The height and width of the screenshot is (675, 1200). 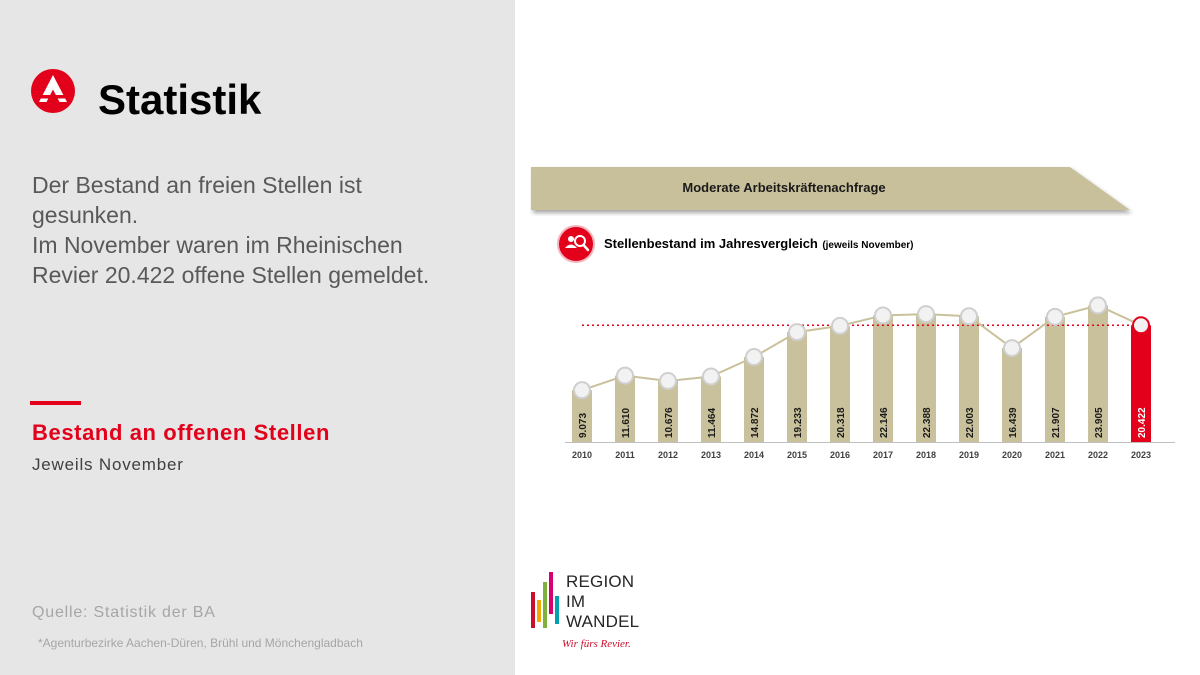 What do you see at coordinates (603, 621) in the screenshot?
I see `region-logo-line: WANDEL` at bounding box center [603, 621].